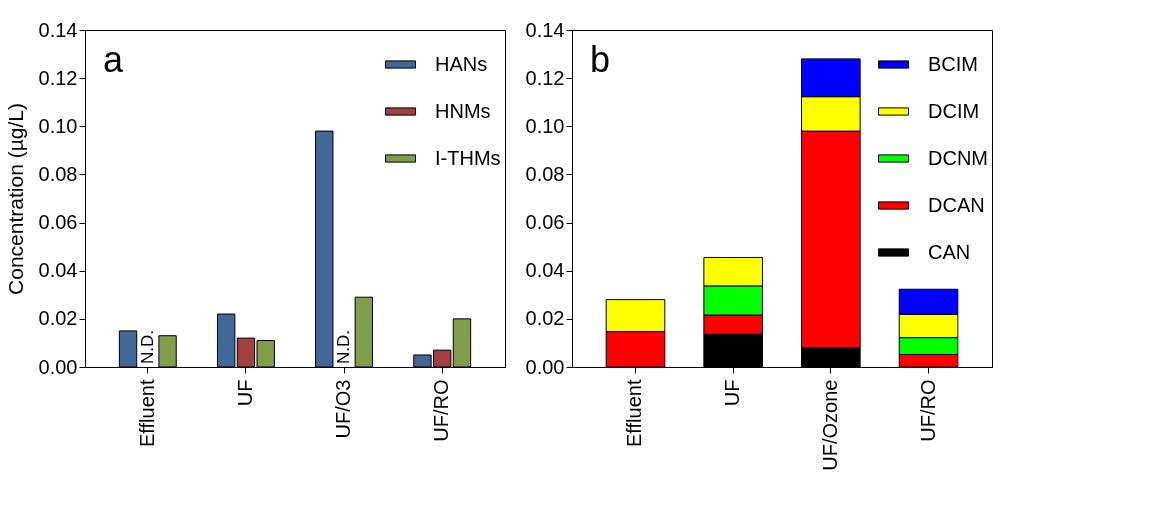 Image resolution: width=1167 pixels, height=514 pixels. Describe the element at coordinates (829, 425) in the screenshot. I see `x-tick-label: UF/Ozone` at that location.